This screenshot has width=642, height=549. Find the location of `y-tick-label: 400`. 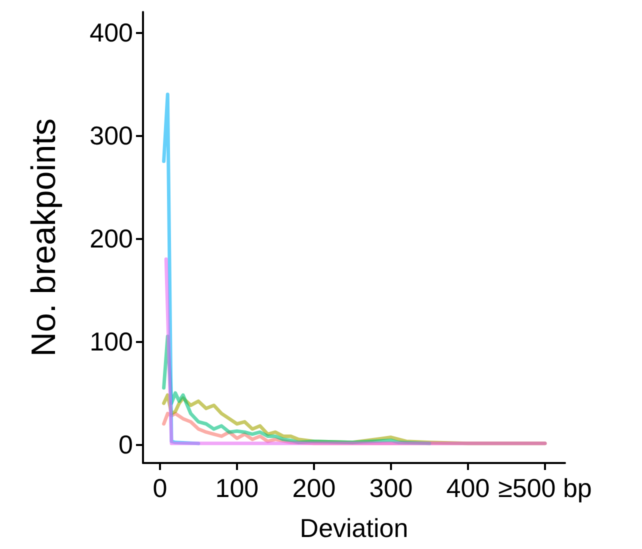

y-tick-label: 400 is located at coordinates (111, 33).